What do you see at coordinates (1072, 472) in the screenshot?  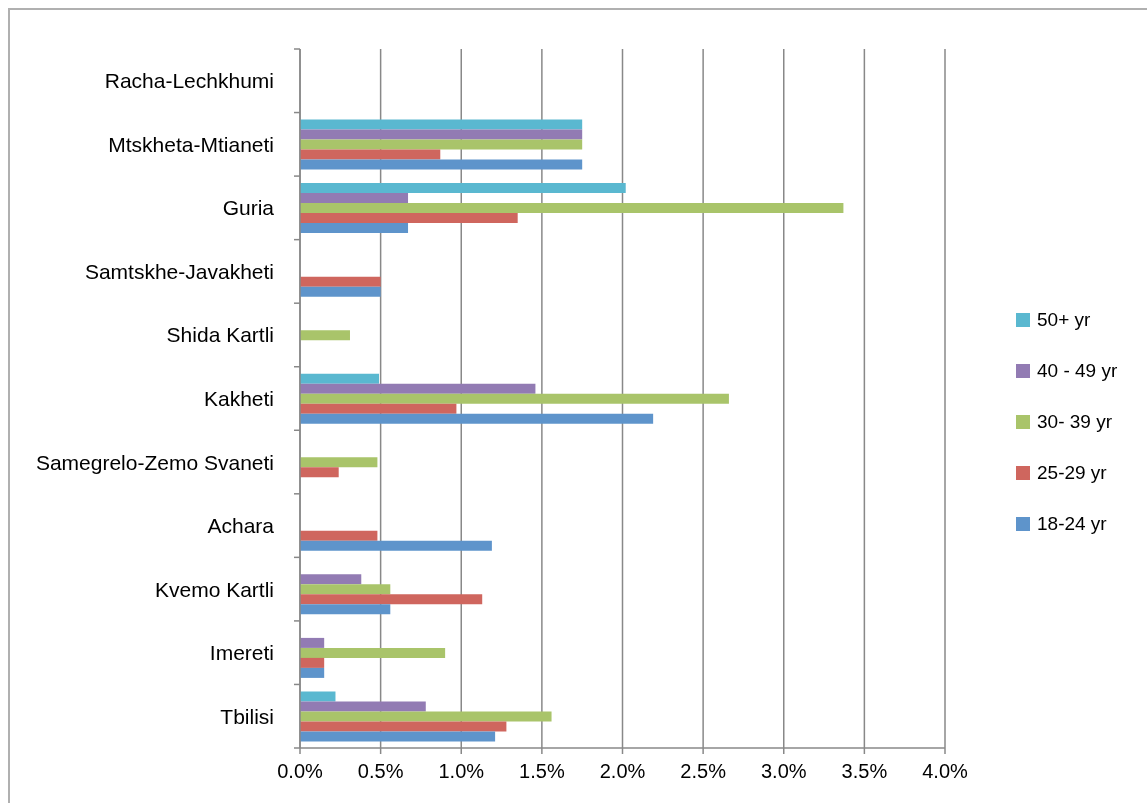 I see `legend-label: 25-29 yr` at bounding box center [1072, 472].